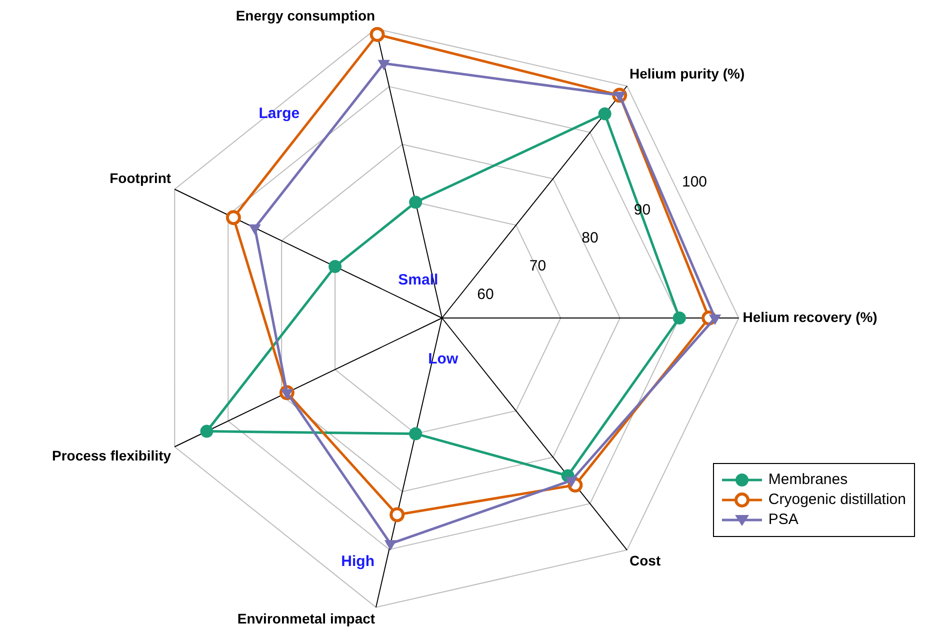 This screenshot has width=931, height=637. I want to click on spoke-label: Helium purity (%), so click(687, 73).